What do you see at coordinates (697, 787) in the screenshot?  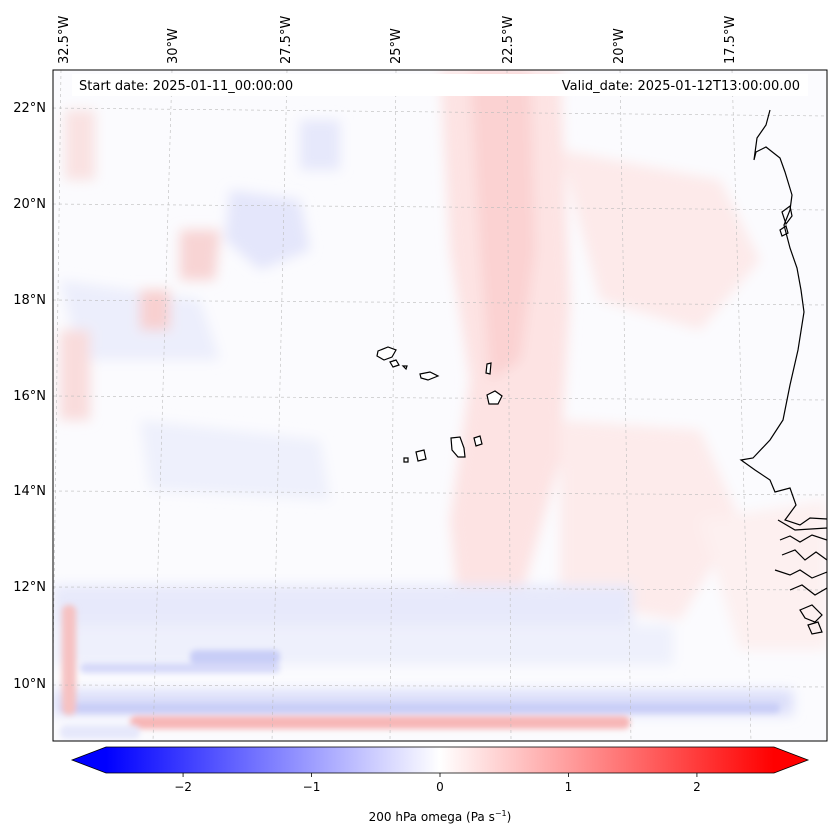 I see `colorbar-tick-label: 2` at bounding box center [697, 787].